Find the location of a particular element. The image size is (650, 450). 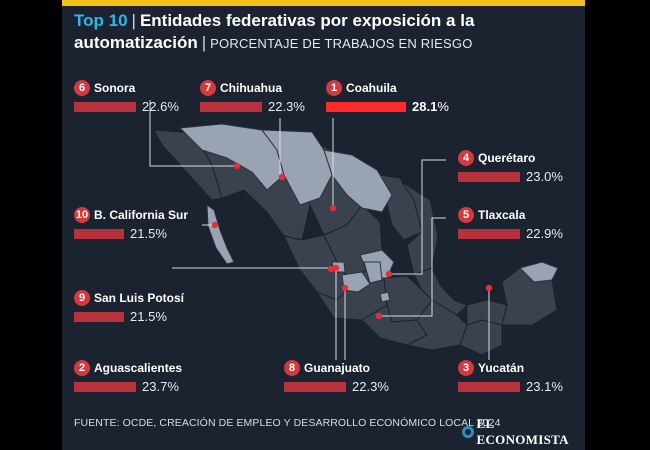

state-name-row: 5 Tlaxcala is located at coordinates (510, 215).